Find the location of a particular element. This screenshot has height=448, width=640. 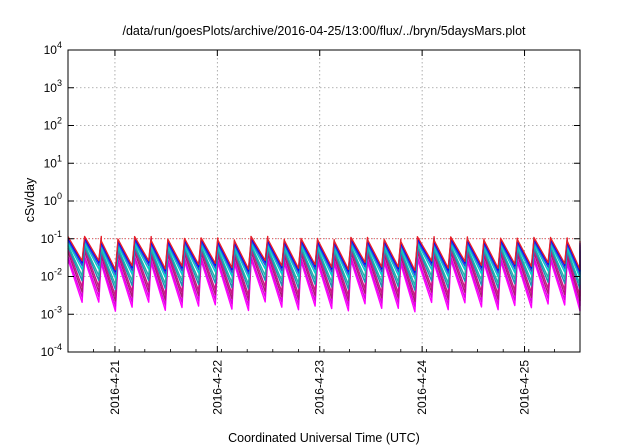

y-tick-labels: 10⁻⁴ 10⁻³ 10⁻² 10⁻¹ 10⁰ 10¹ 10² 10³ 10⁴ is located at coordinates (51, 199).